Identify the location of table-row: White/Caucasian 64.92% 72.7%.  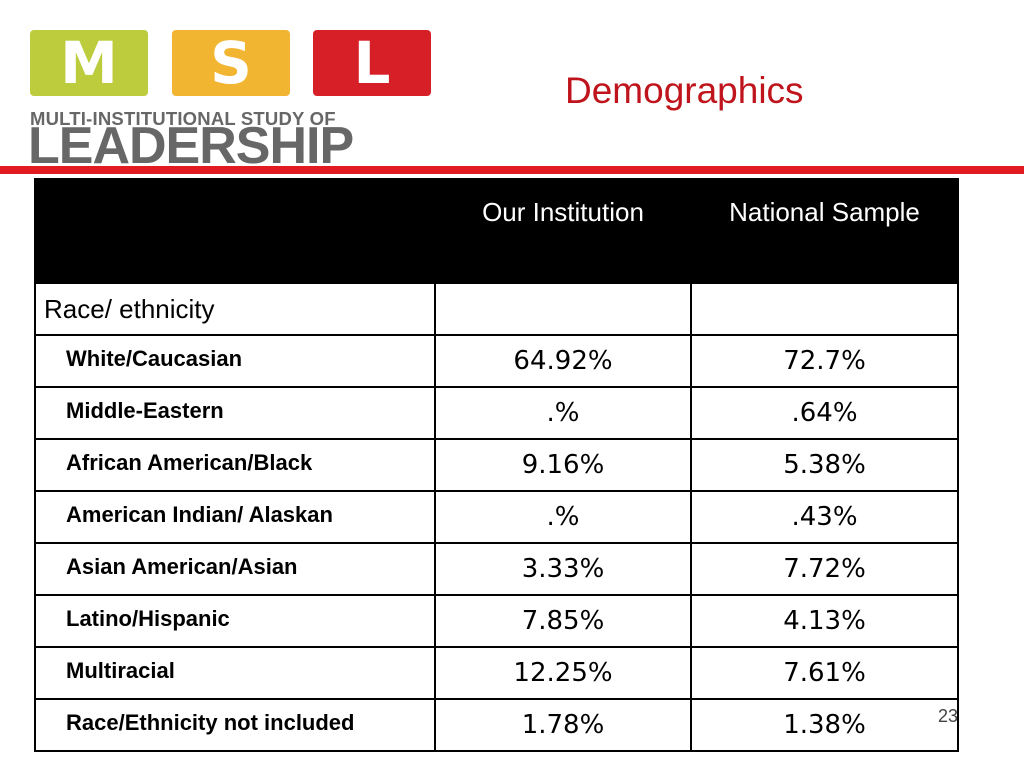
(496, 361).